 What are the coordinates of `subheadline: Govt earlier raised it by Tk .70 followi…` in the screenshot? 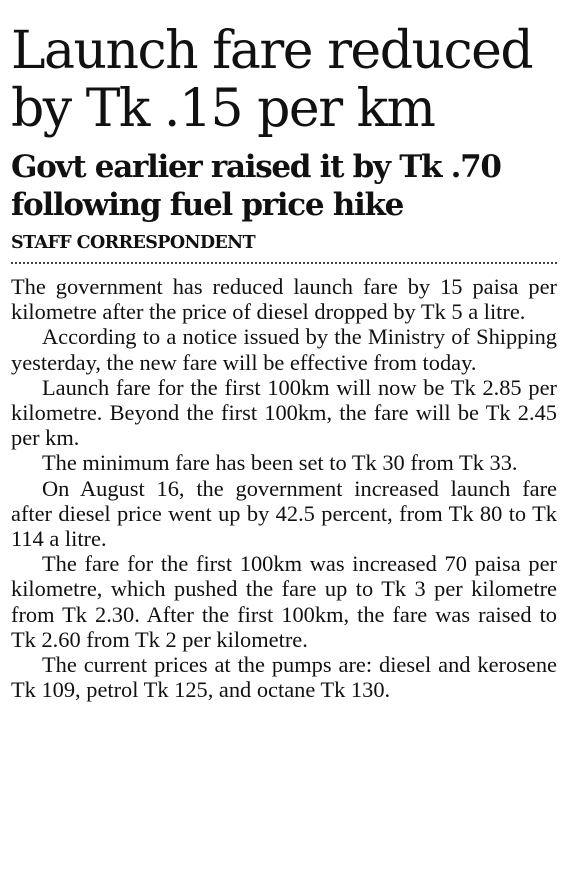 It's located at (256, 186).